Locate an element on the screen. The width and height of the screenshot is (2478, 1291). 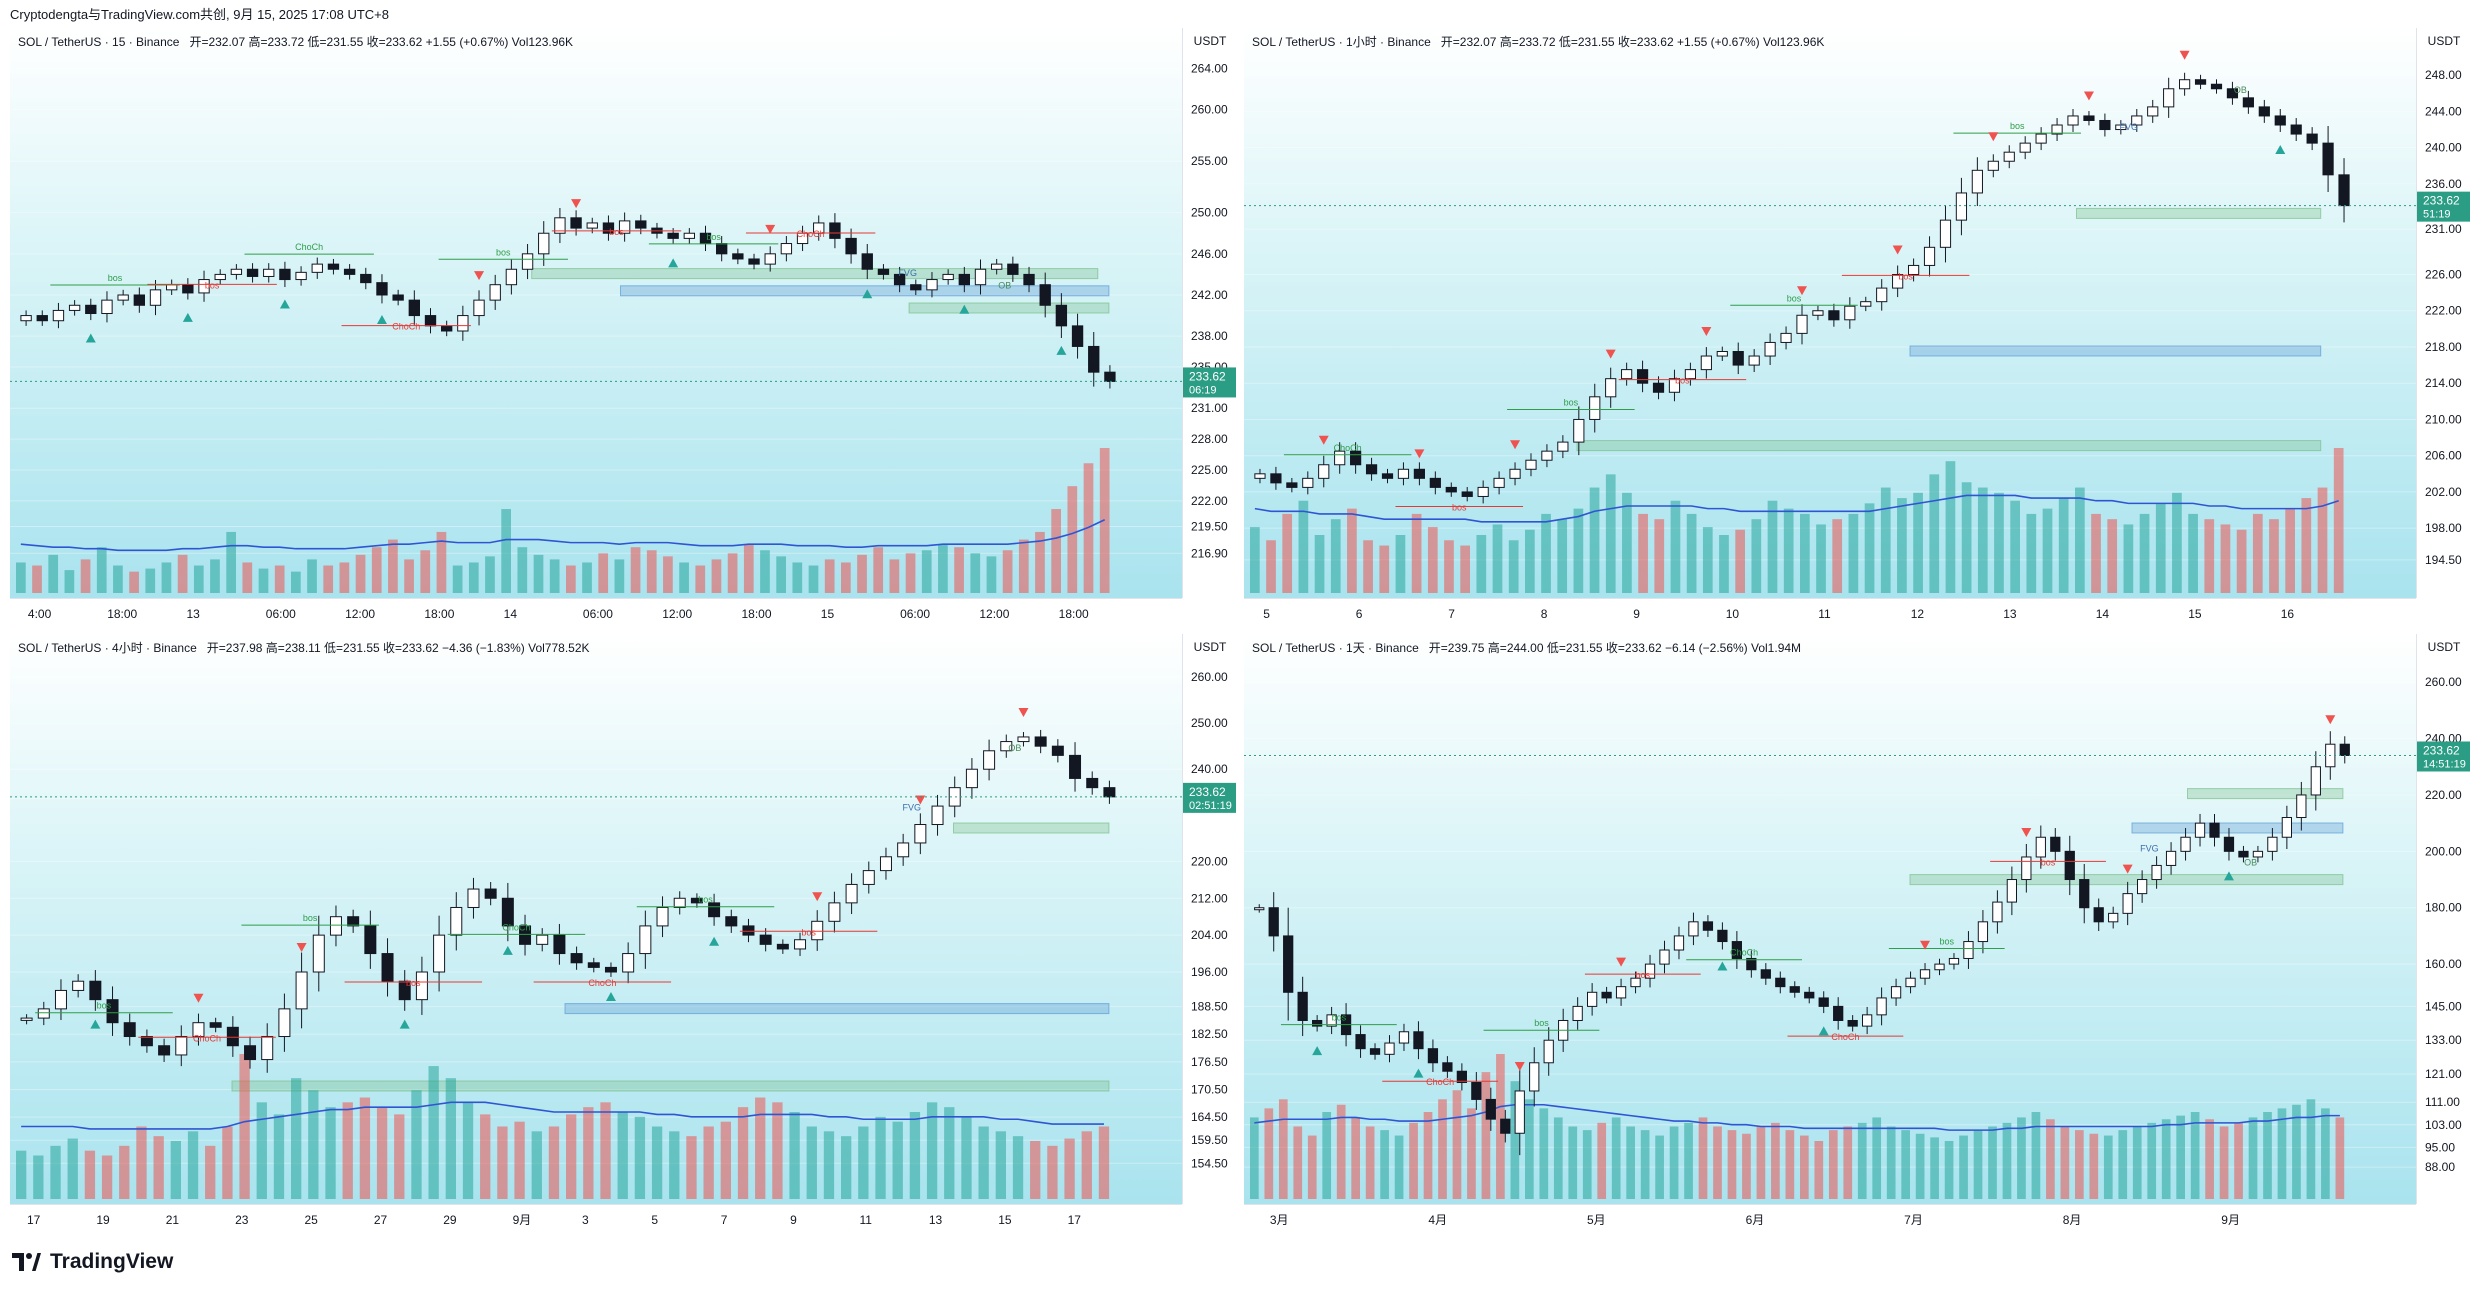
price-tick-label: 236.00 is located at coordinates (2443, 184).